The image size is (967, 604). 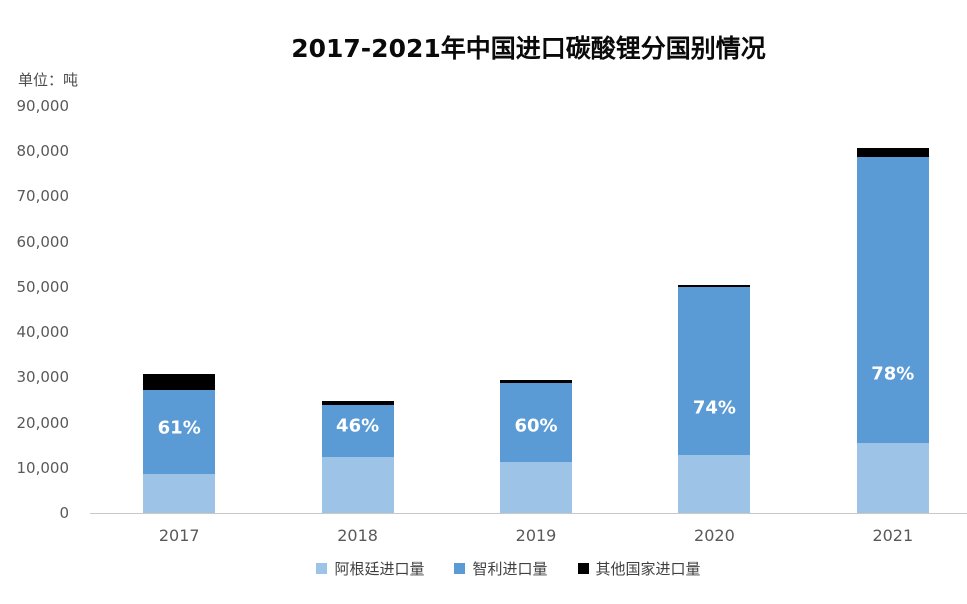 What do you see at coordinates (48, 80) in the screenshot?
I see `unit-label: 单位：吨` at bounding box center [48, 80].